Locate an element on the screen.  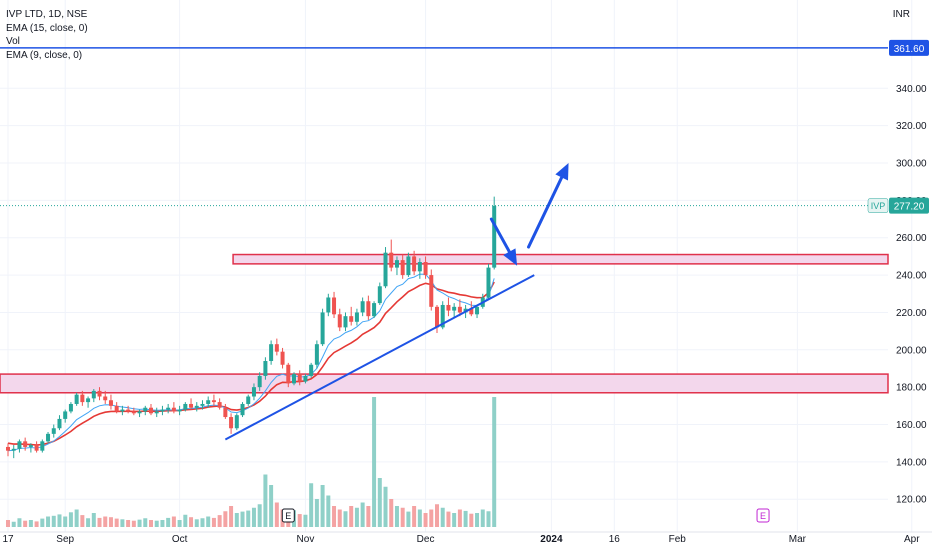
symbol-badge is located at coordinates (878, 205).